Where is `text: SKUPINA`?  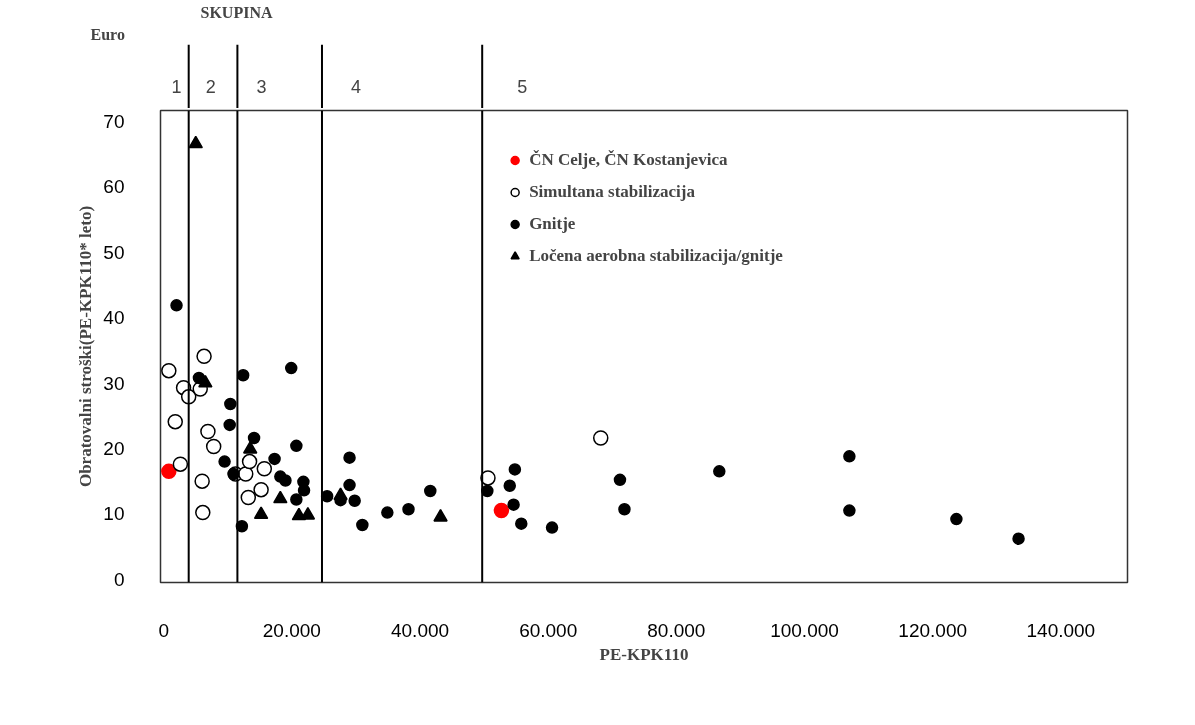
text: SKUPINA is located at coordinates (236, 12).